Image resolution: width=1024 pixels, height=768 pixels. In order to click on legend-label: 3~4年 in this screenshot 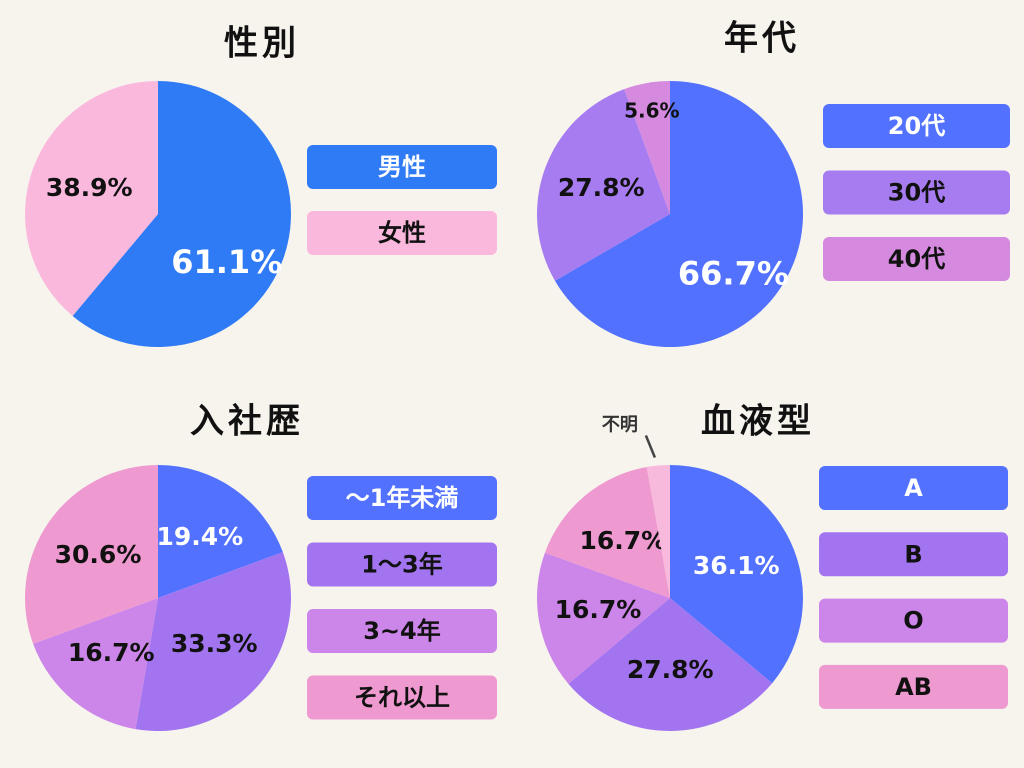, I will do `click(402, 631)`.